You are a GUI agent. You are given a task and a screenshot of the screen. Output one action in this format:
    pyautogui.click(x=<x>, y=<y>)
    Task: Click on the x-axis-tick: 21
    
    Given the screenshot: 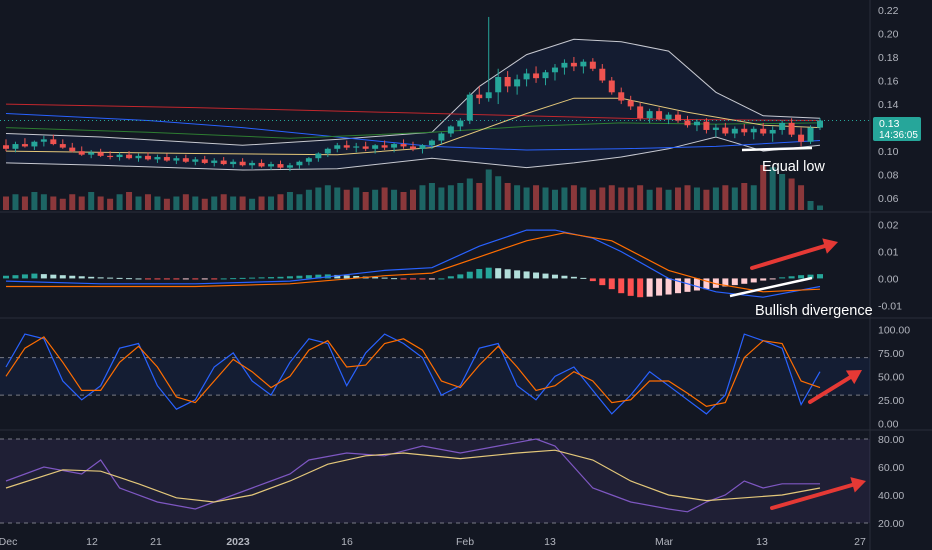 What is the action you would take?
    pyautogui.click(x=156, y=542)
    